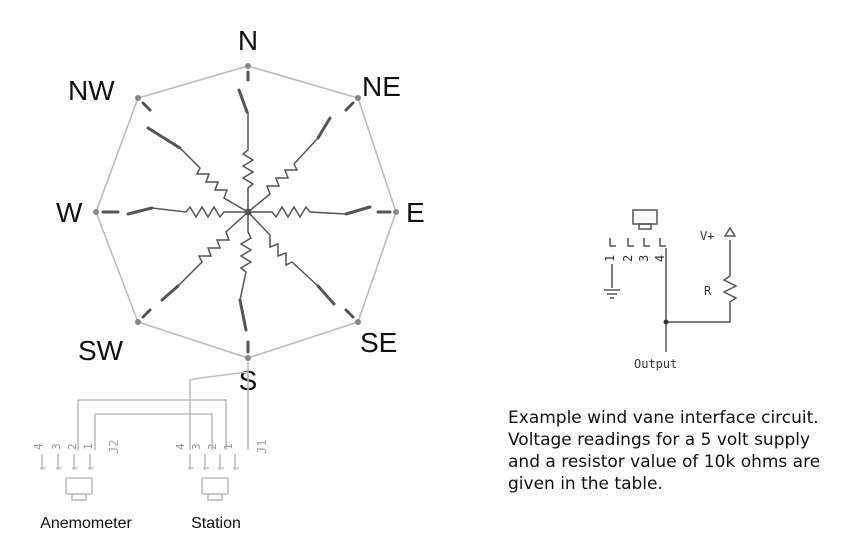  Describe the element at coordinates (378, 342) in the screenshot. I see `compass-se: SE` at that location.